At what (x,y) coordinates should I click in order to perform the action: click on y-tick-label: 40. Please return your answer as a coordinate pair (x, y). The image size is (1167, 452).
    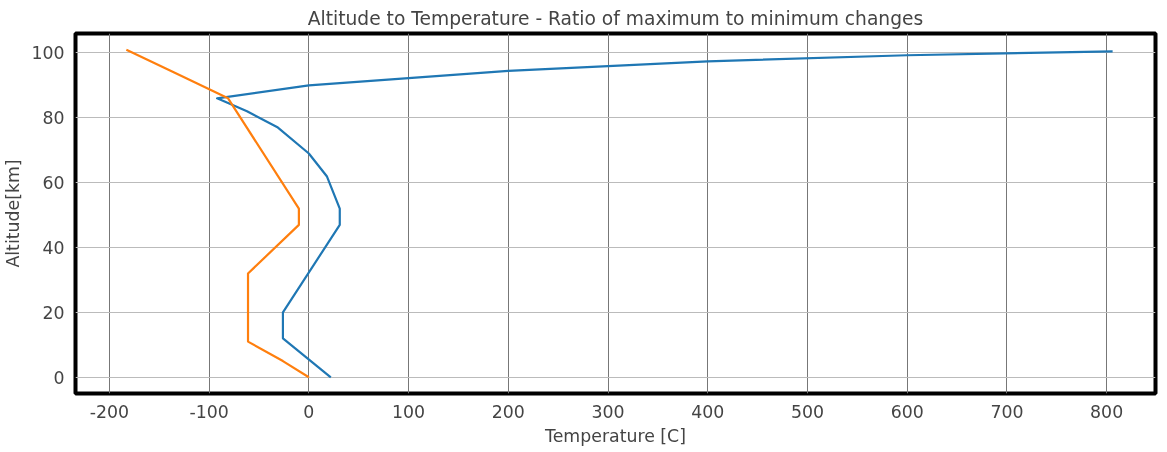
    Looking at the image, I should click on (53, 248).